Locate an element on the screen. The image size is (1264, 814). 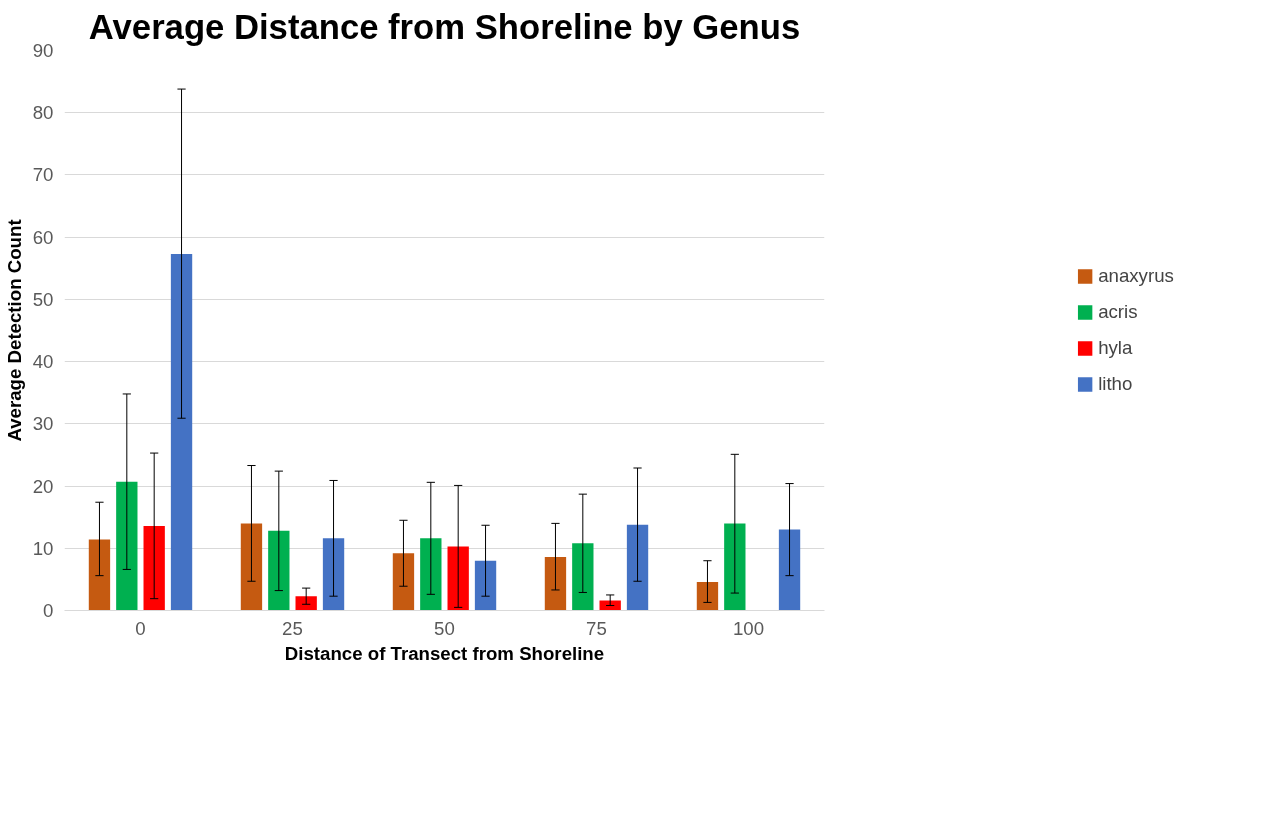
legend-label: hyla is located at coordinates (1115, 348).